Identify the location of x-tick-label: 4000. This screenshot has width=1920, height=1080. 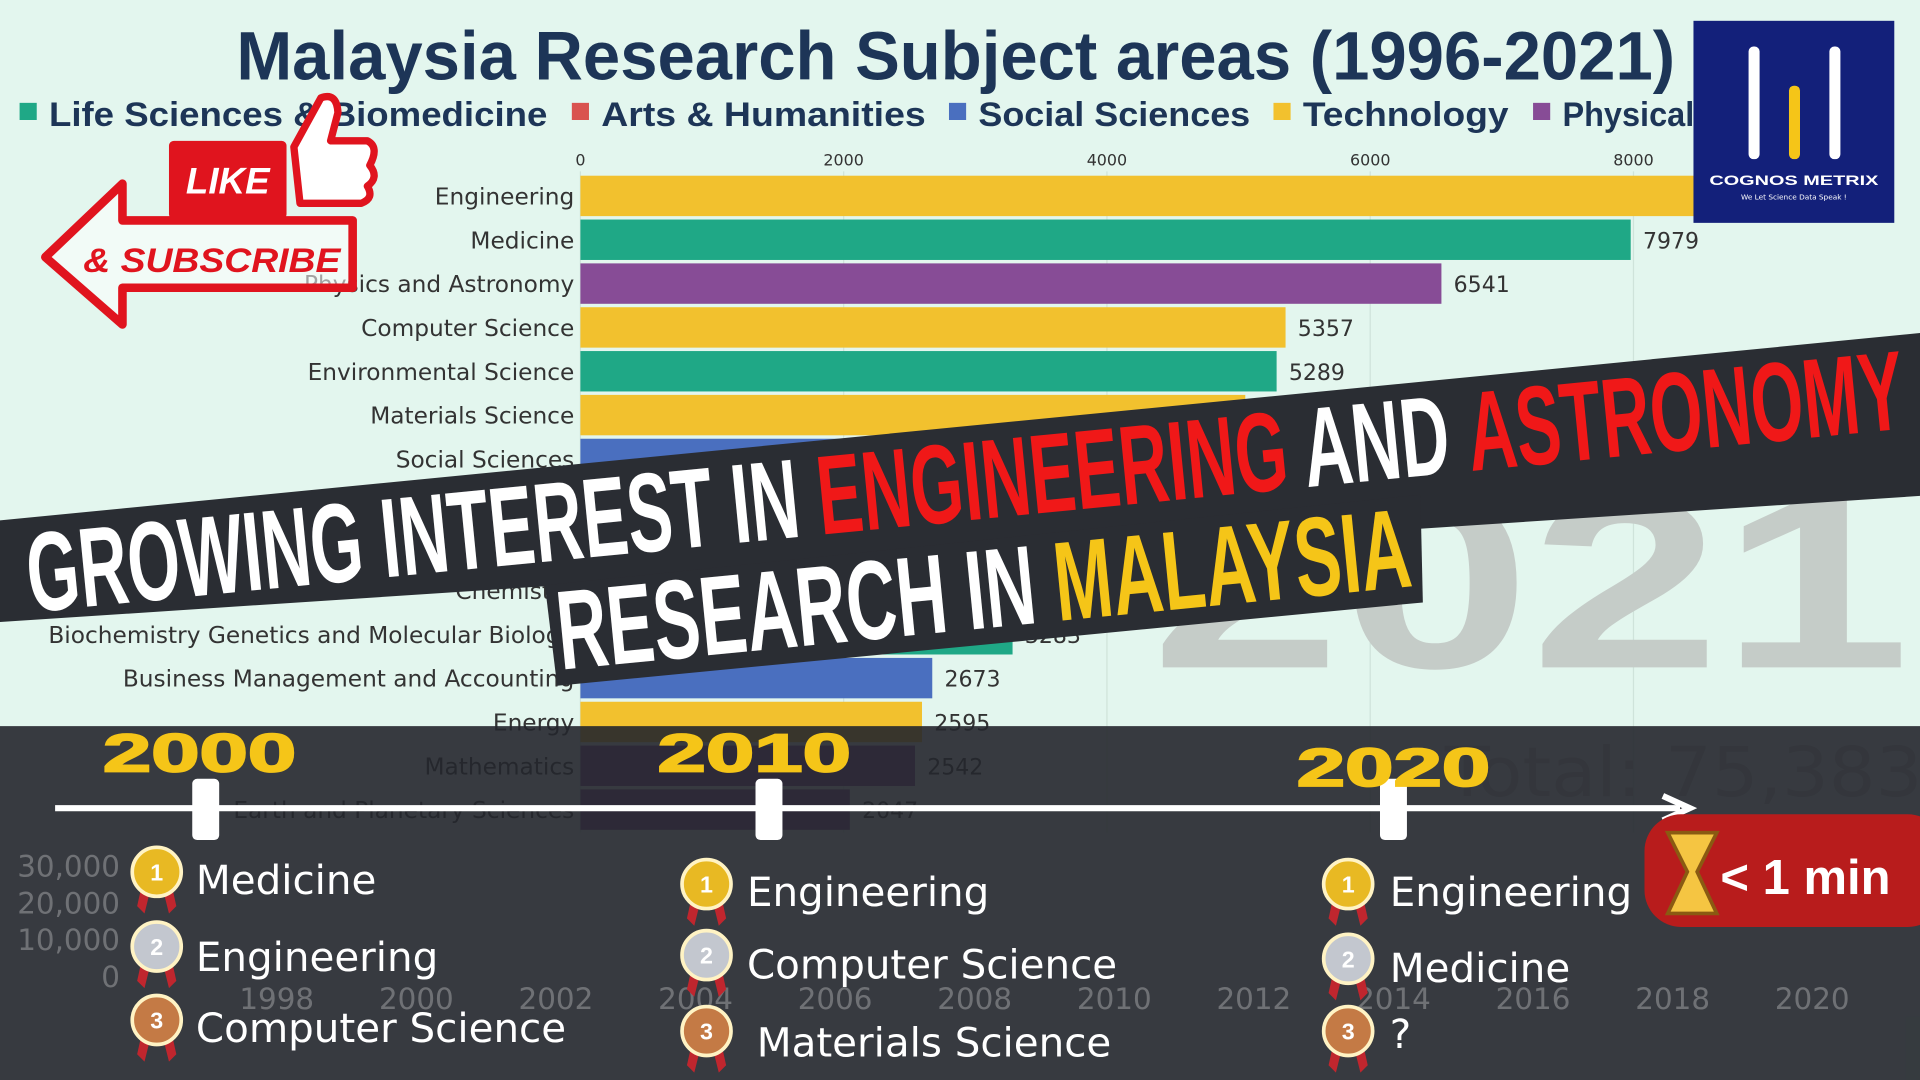
(1107, 159).